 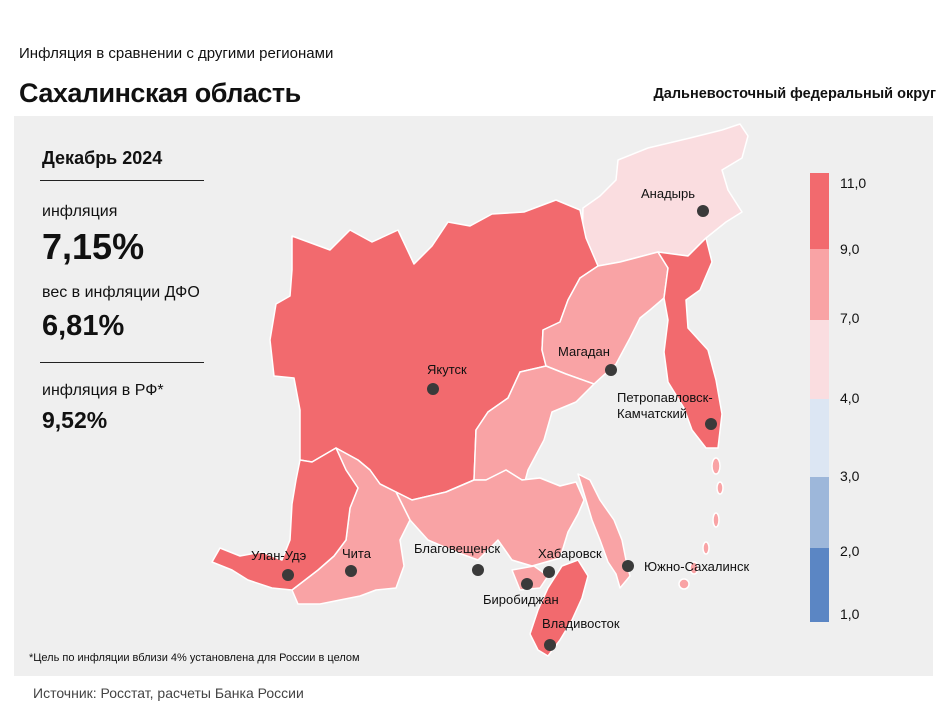 I want to click on city-marker-yakutsk, so click(x=433, y=389).